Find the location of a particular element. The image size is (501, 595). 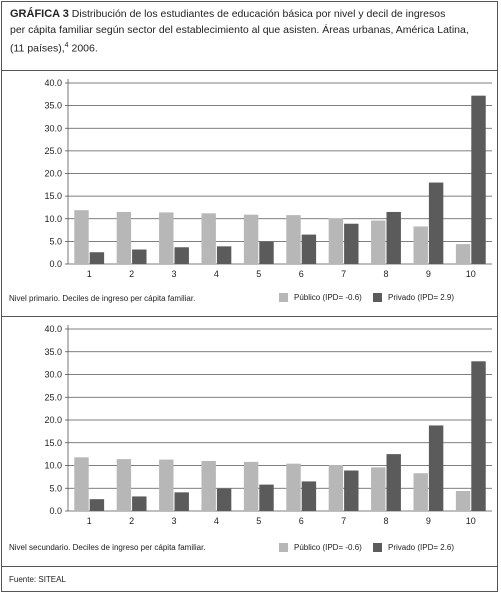

legend-privado-secondary: Privado (IPD= 2.6) is located at coordinates (413, 547).